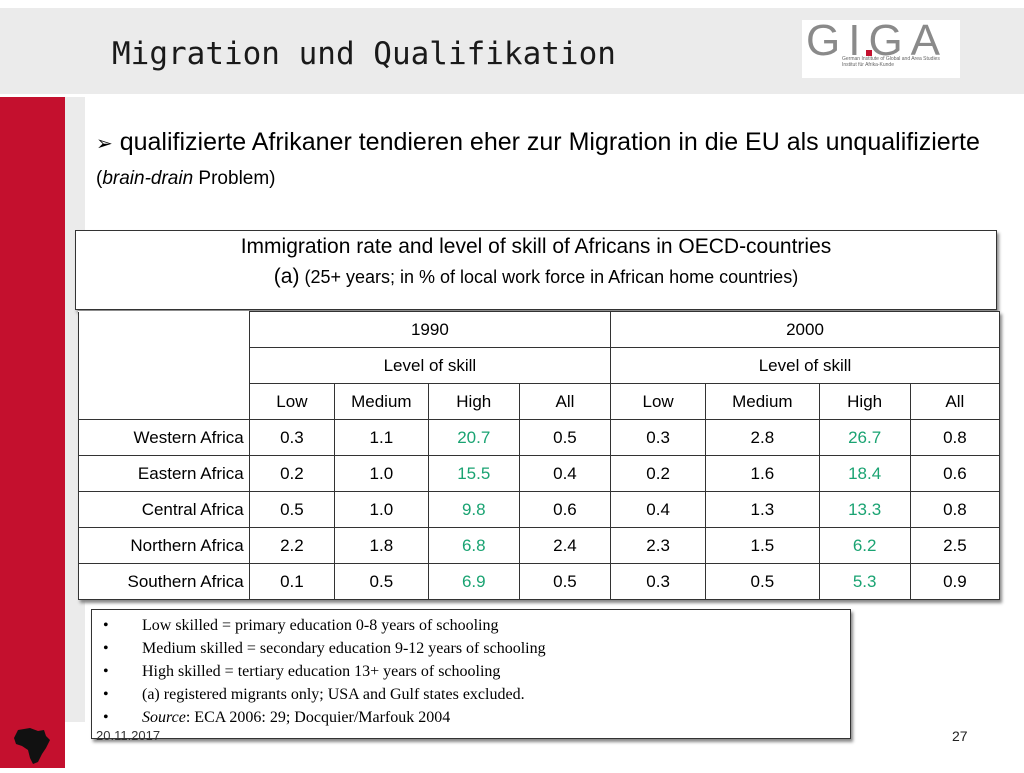  I want to click on value-cell: 2.4, so click(565, 545).